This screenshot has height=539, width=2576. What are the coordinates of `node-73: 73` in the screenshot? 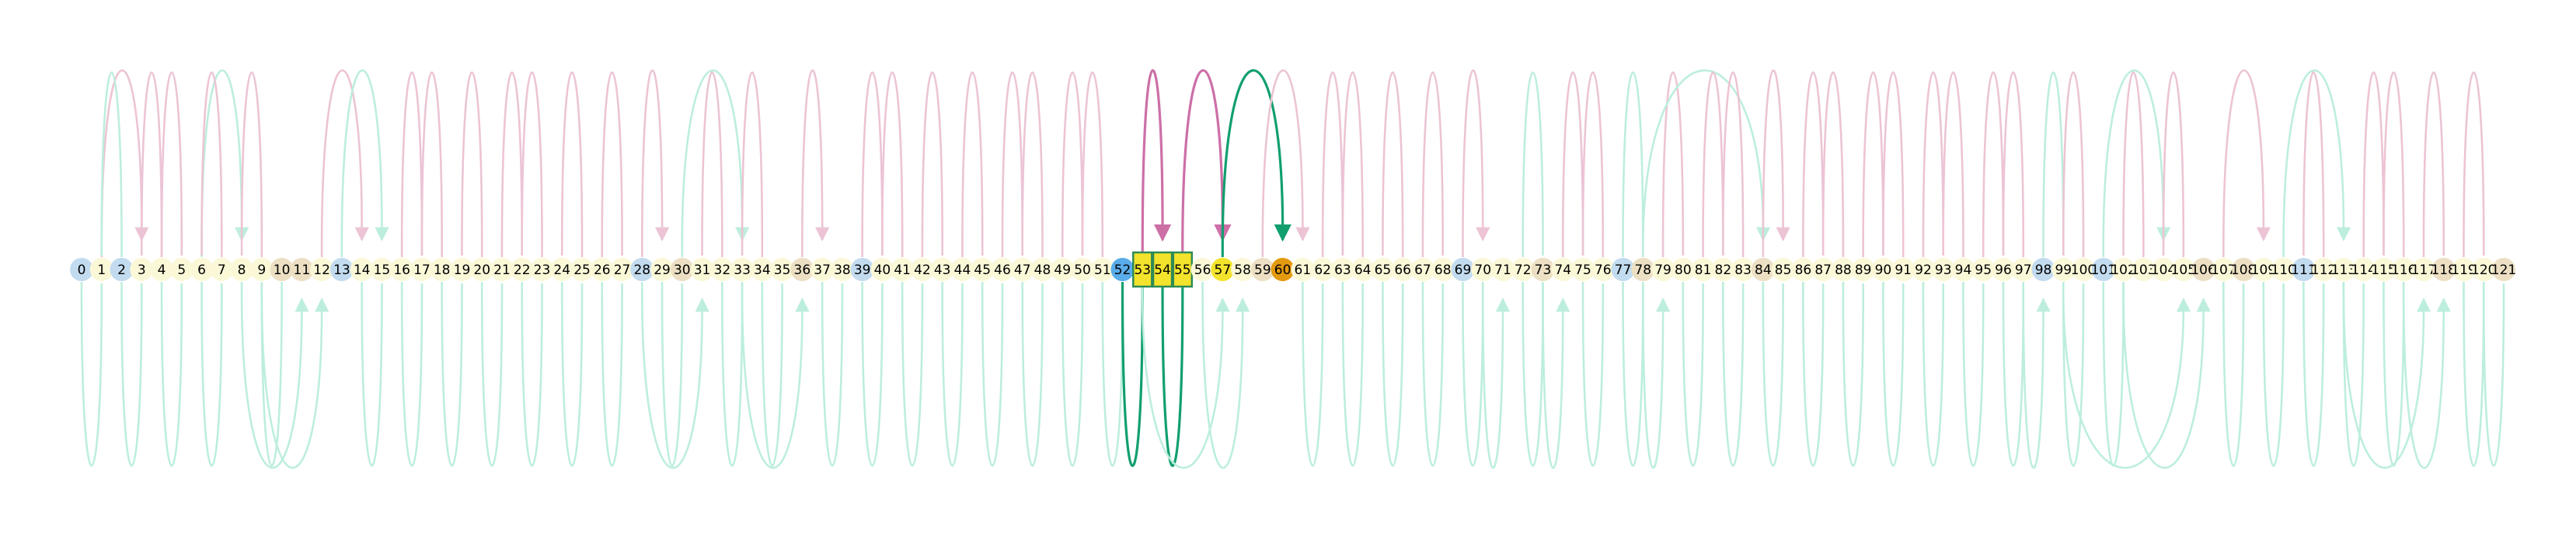 It's located at (1543, 269).